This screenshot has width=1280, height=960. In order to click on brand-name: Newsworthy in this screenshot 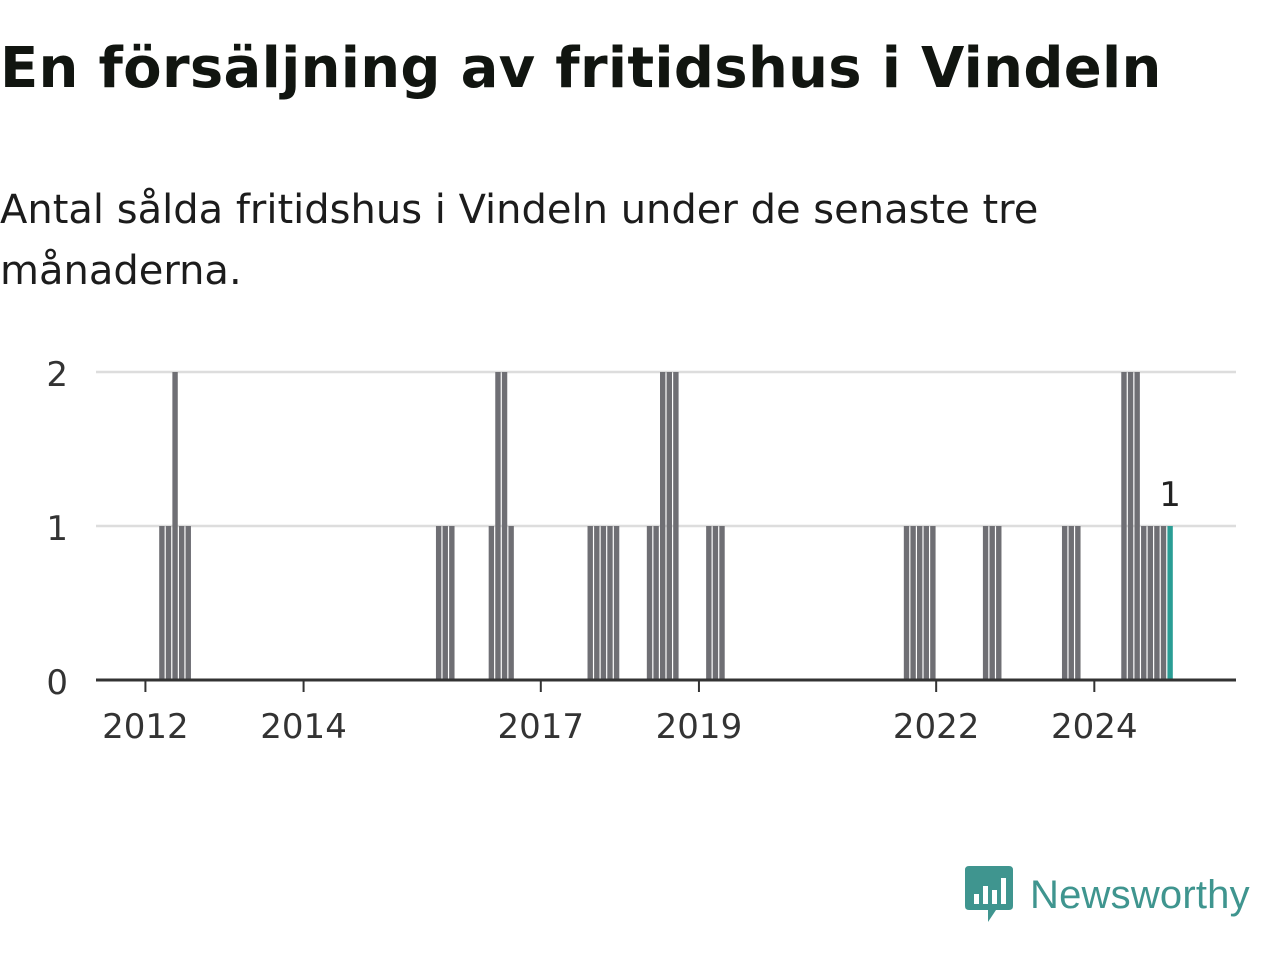, I will do `click(1140, 894)`.